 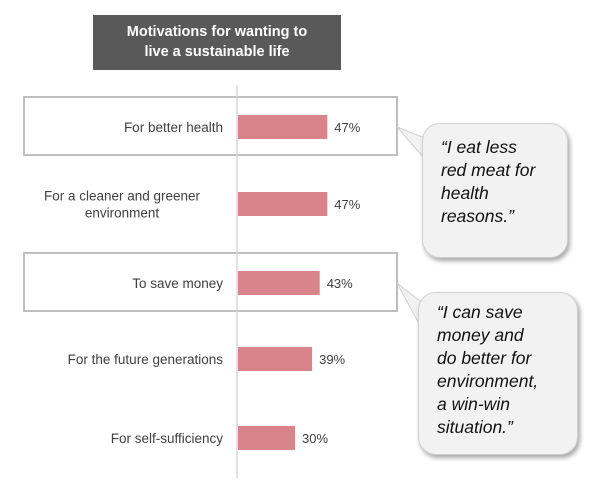 I want to click on quote-line: situation.”, so click(x=475, y=427).